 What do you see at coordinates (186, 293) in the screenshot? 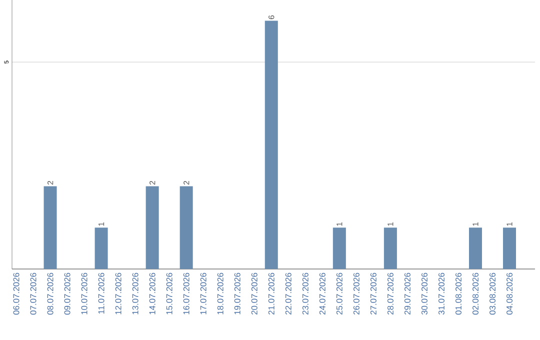
I see `x-tick-label: 16.07.2026` at bounding box center [186, 293].